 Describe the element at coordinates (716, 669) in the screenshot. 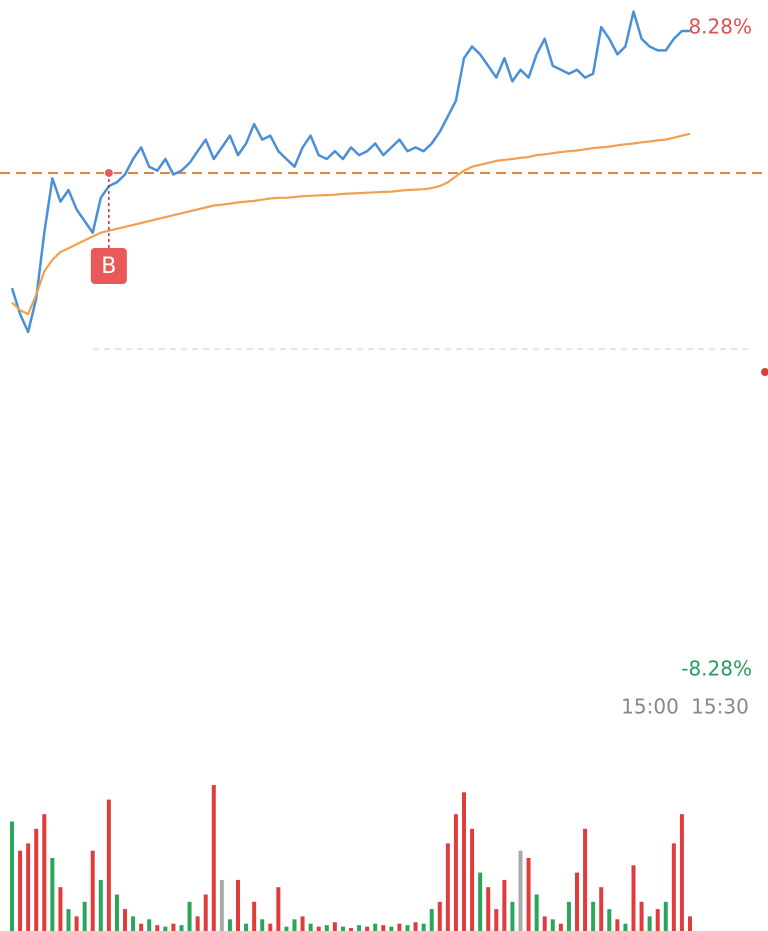

I see `y-tick-label: -8.28%` at that location.